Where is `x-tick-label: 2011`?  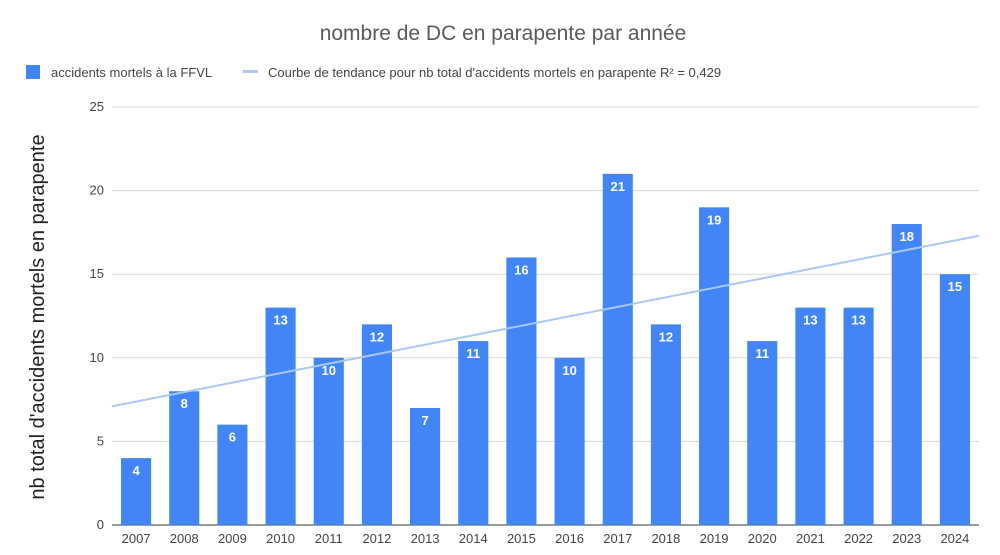
x-tick-label: 2011 is located at coordinates (329, 538).